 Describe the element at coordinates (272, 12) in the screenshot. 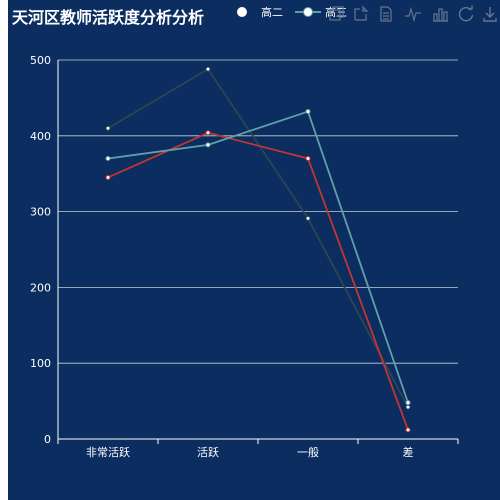

I see `legend-label-gaoer: 高二` at that location.